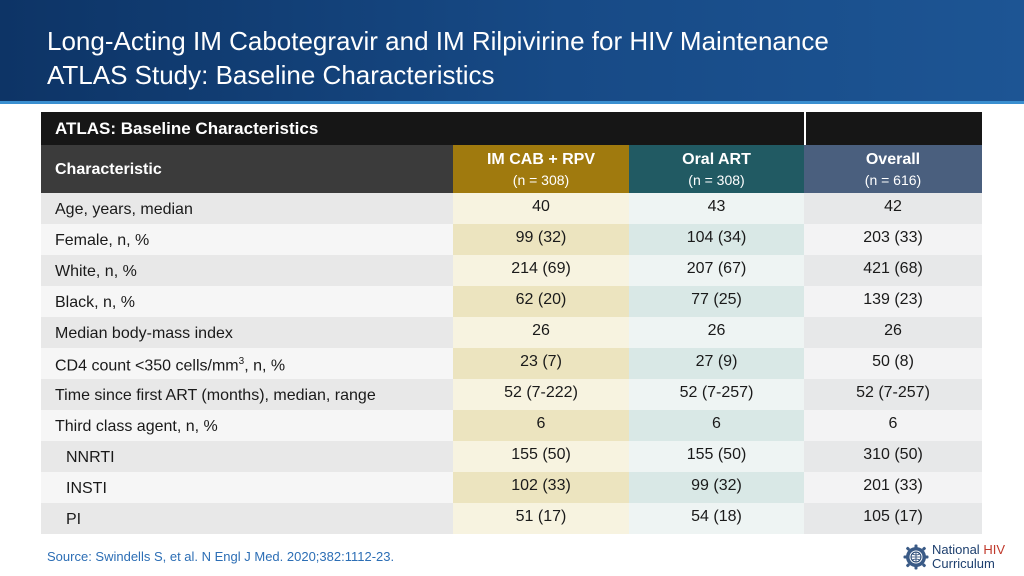 This screenshot has height=576, width=1024. I want to click on table-row: White, n, % 214 (69) 207 (67) 421 (68), so click(511, 270).